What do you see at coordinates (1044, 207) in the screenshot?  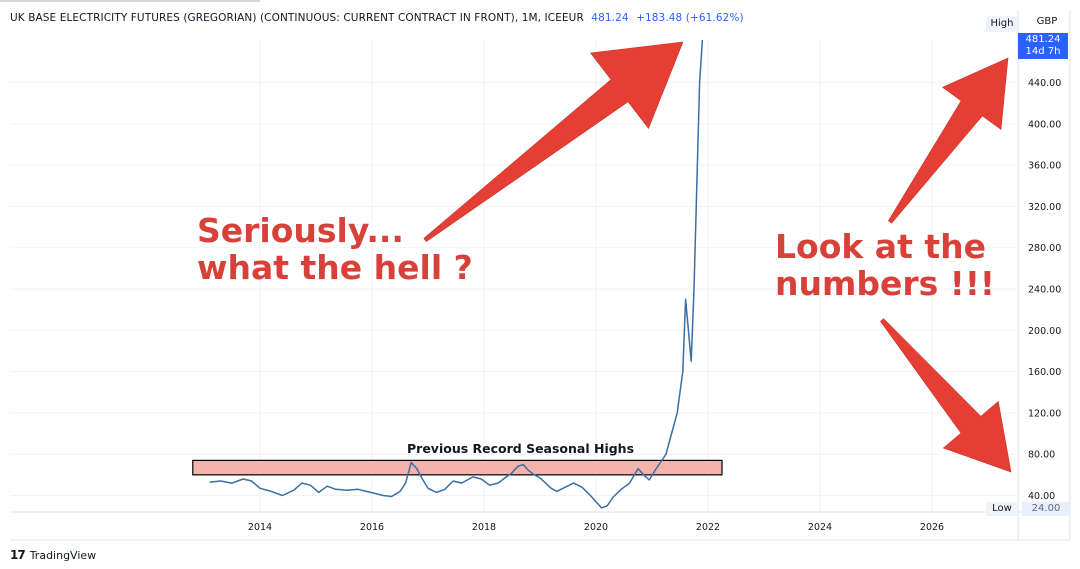 I see `y-tick-label: 320.00` at bounding box center [1044, 207].